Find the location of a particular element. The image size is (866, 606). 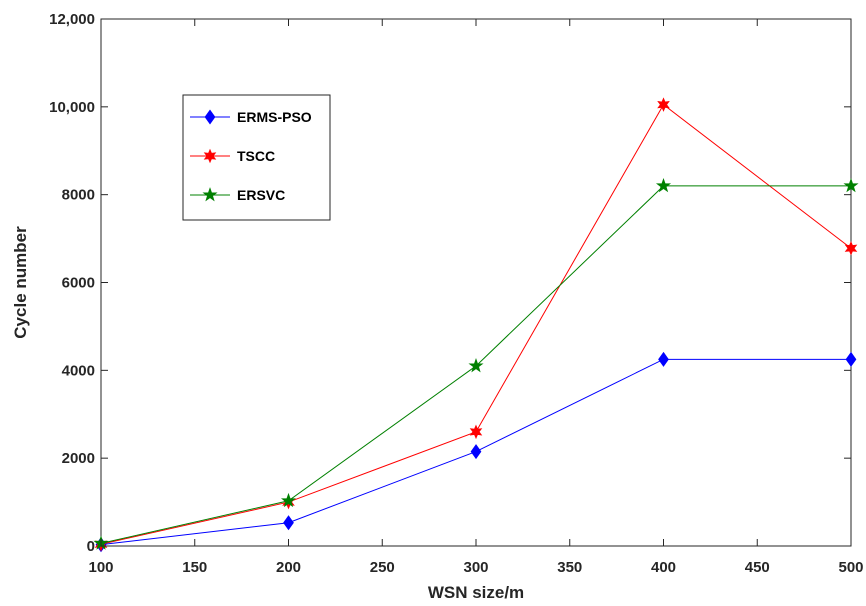

legend: ERMS-PSO TSCC ERSVC is located at coordinates (256, 157).